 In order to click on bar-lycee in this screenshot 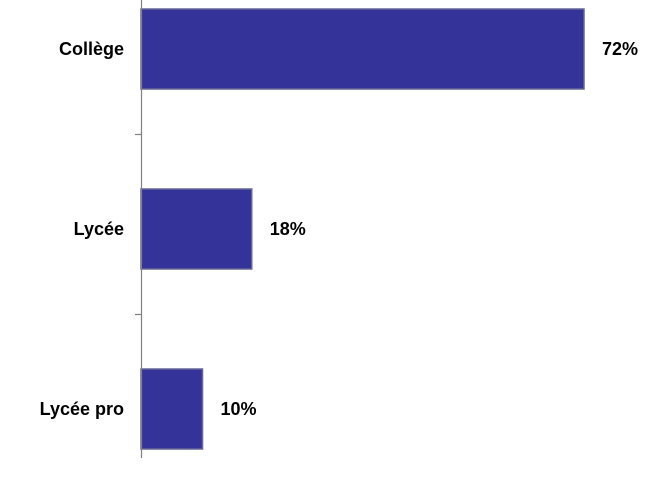, I will do `click(196, 229)`.